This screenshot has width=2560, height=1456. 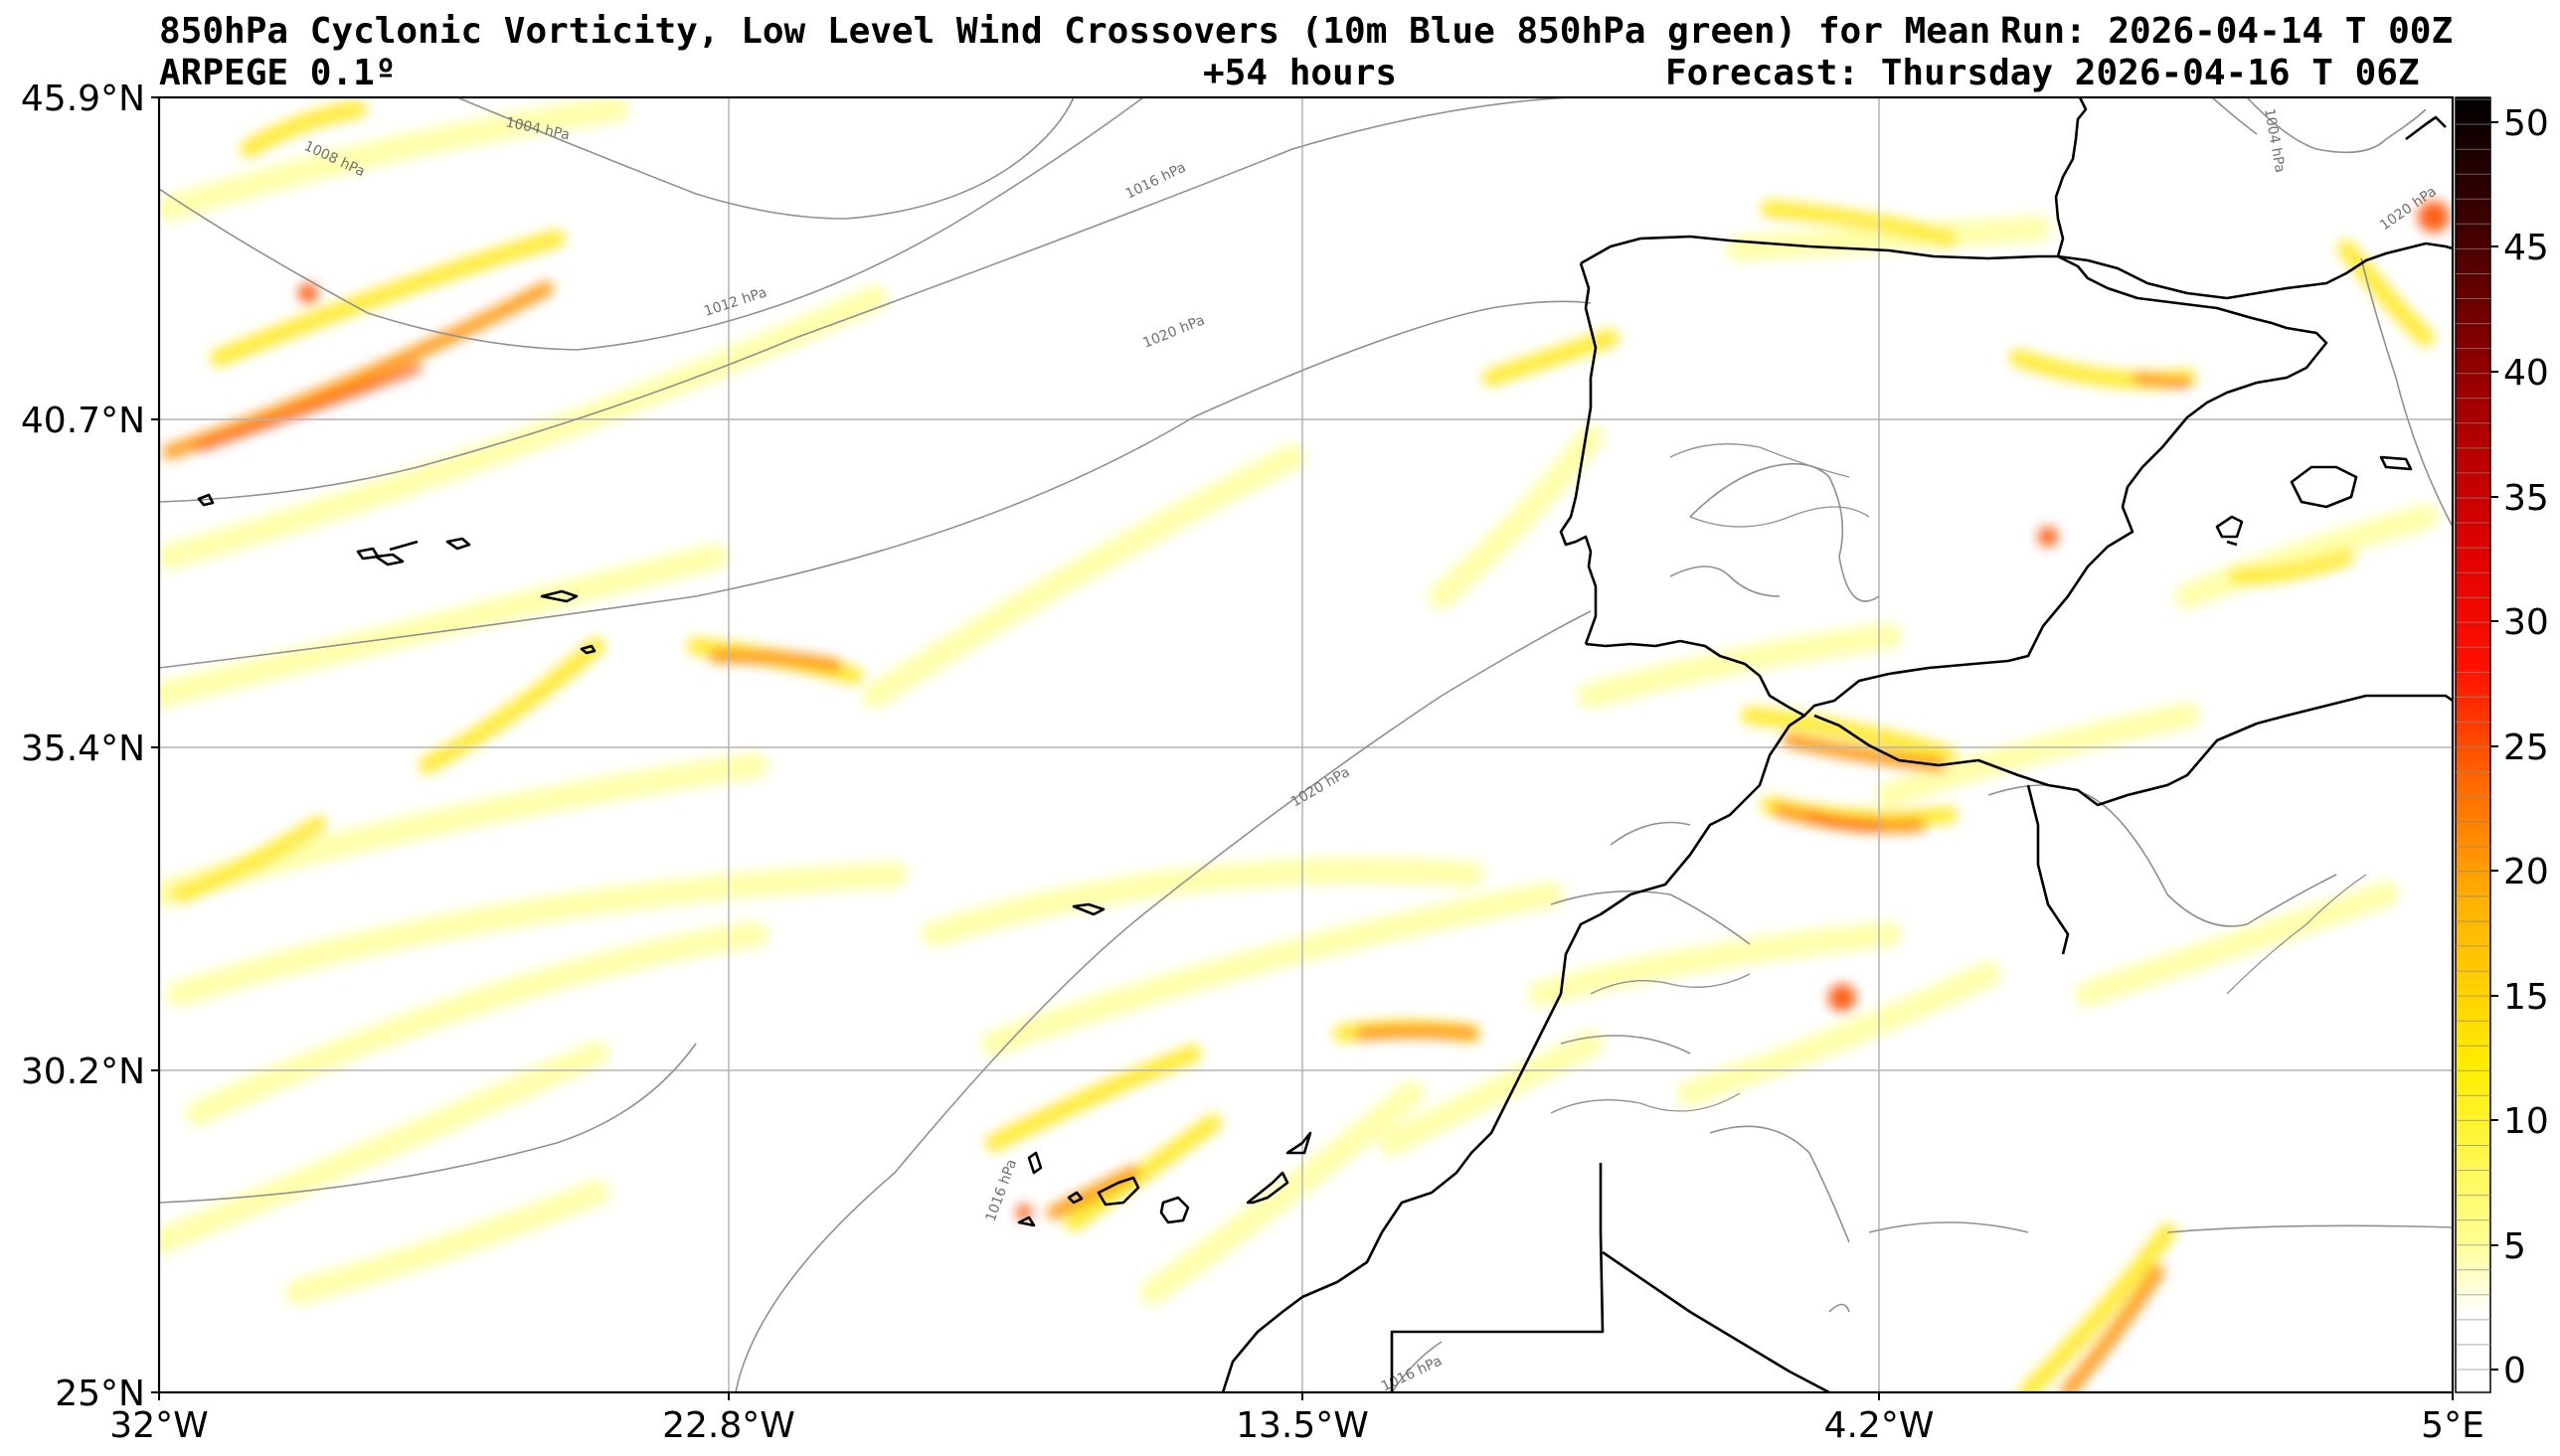 What do you see at coordinates (1298, 1143) in the screenshot?
I see `canary-lanzarote` at bounding box center [1298, 1143].